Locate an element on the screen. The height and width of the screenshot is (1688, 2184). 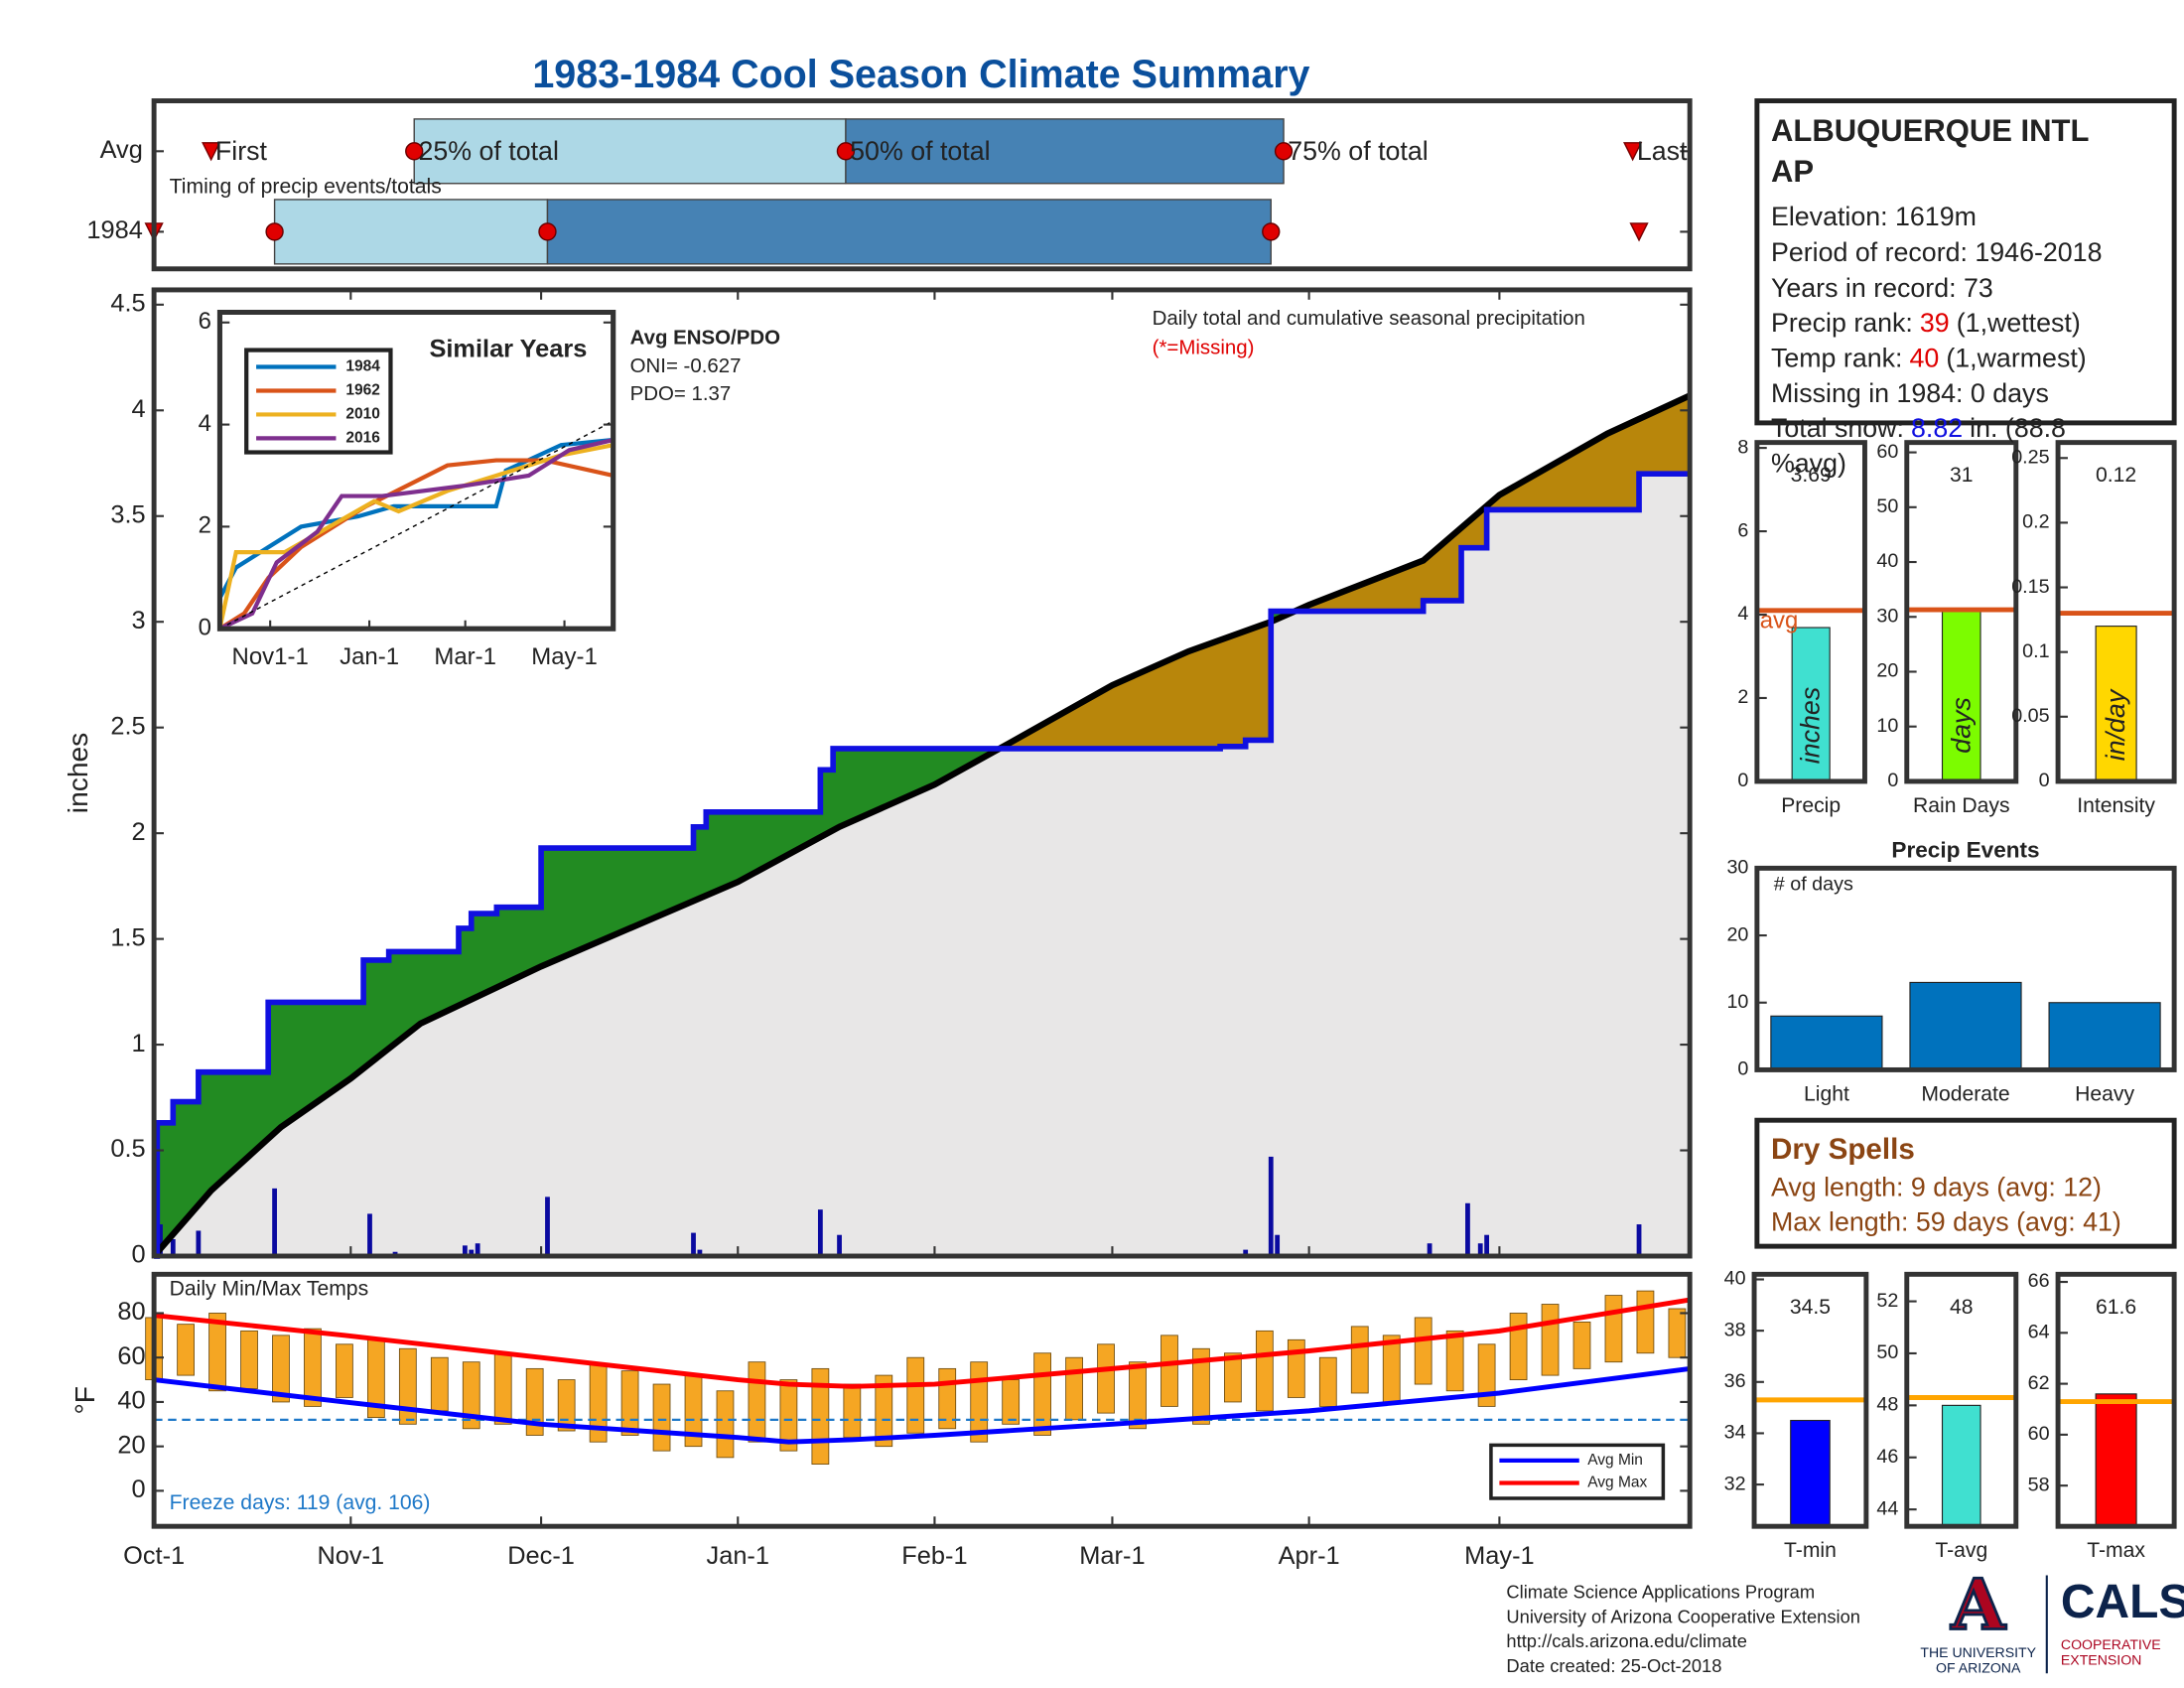
legend-label: Avg Min is located at coordinates (1615, 1460).